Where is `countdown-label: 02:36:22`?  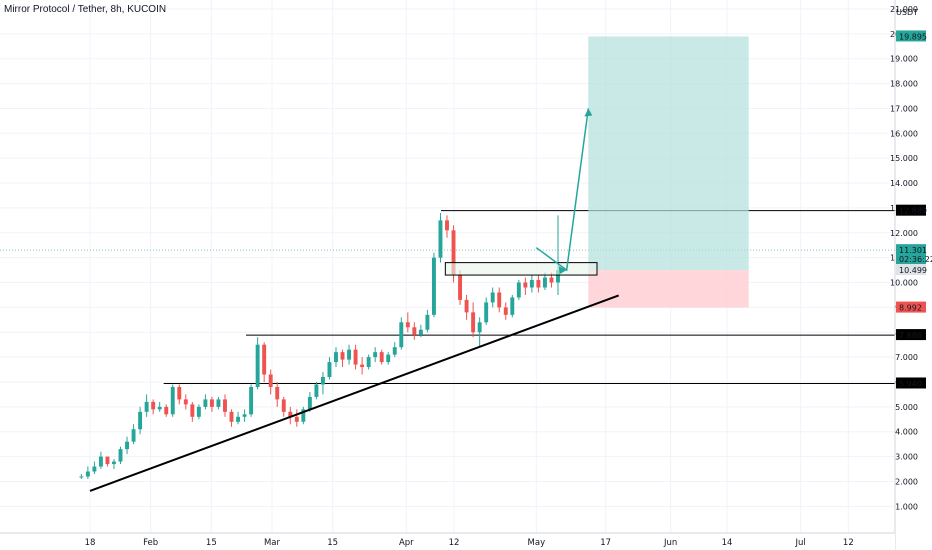 countdown-label: 02:36:22 is located at coordinates (915, 259).